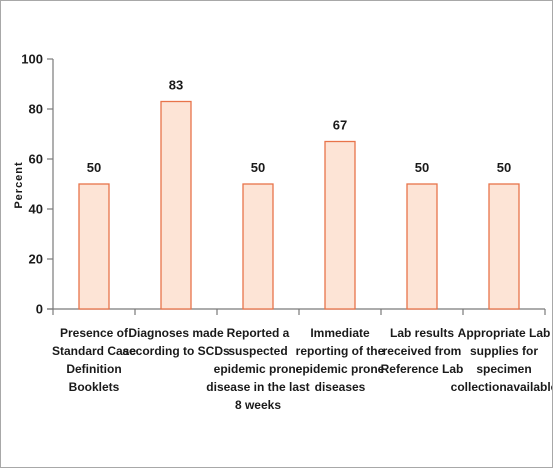 Image resolution: width=553 pixels, height=472 pixels. I want to click on y-tick-label: 80, so click(36, 109).